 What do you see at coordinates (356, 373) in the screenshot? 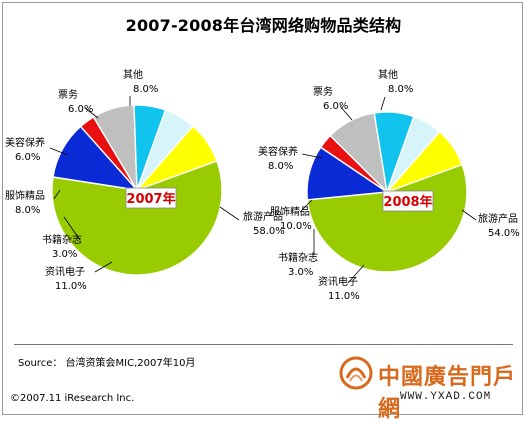
I see `watermark-logo-icon` at bounding box center [356, 373].